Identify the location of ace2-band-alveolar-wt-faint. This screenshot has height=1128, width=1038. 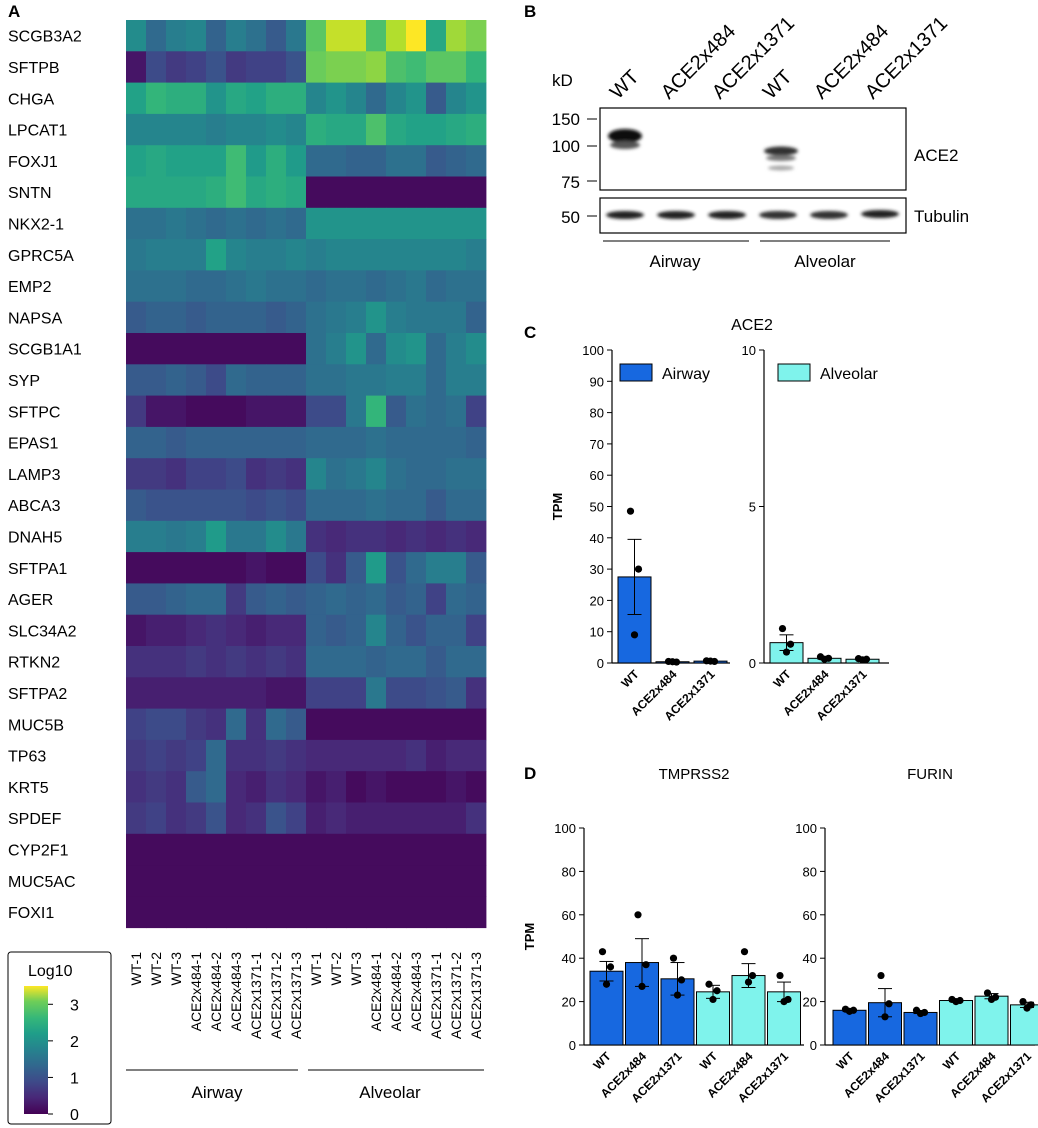
(781, 168).